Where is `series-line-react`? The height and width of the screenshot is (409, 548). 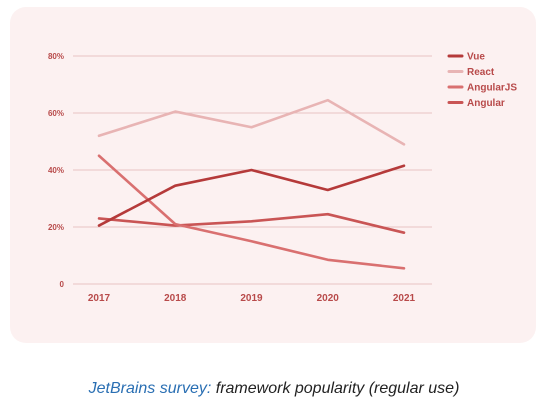
series-line-react is located at coordinates (251, 122).